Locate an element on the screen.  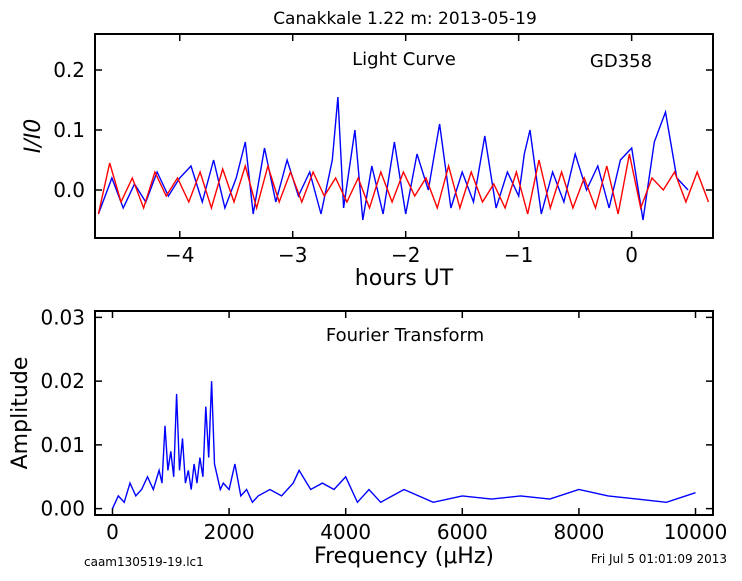
y-tick-label: 0.00 is located at coordinates (62, 509).